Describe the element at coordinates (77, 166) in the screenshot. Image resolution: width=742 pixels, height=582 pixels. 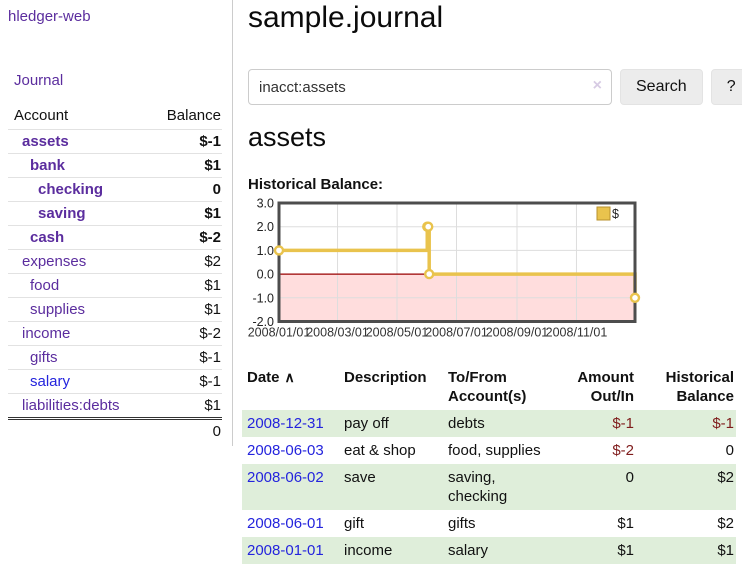
I see `account-cell: bank` at that location.